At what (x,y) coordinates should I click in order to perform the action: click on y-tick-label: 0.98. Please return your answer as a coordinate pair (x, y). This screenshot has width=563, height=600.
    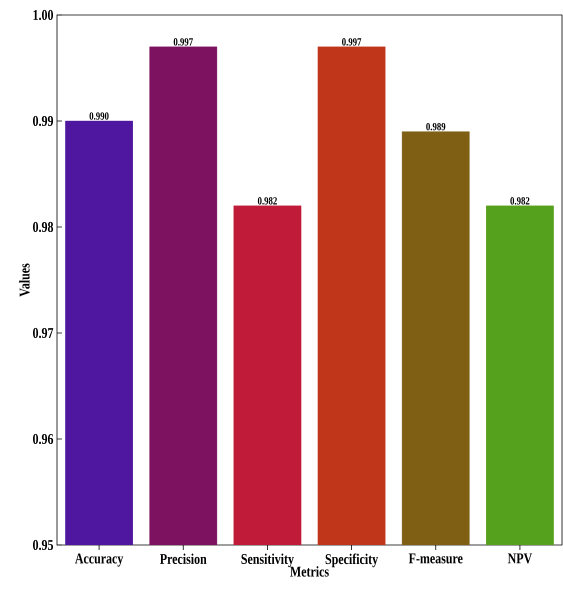
    Looking at the image, I should click on (43, 227).